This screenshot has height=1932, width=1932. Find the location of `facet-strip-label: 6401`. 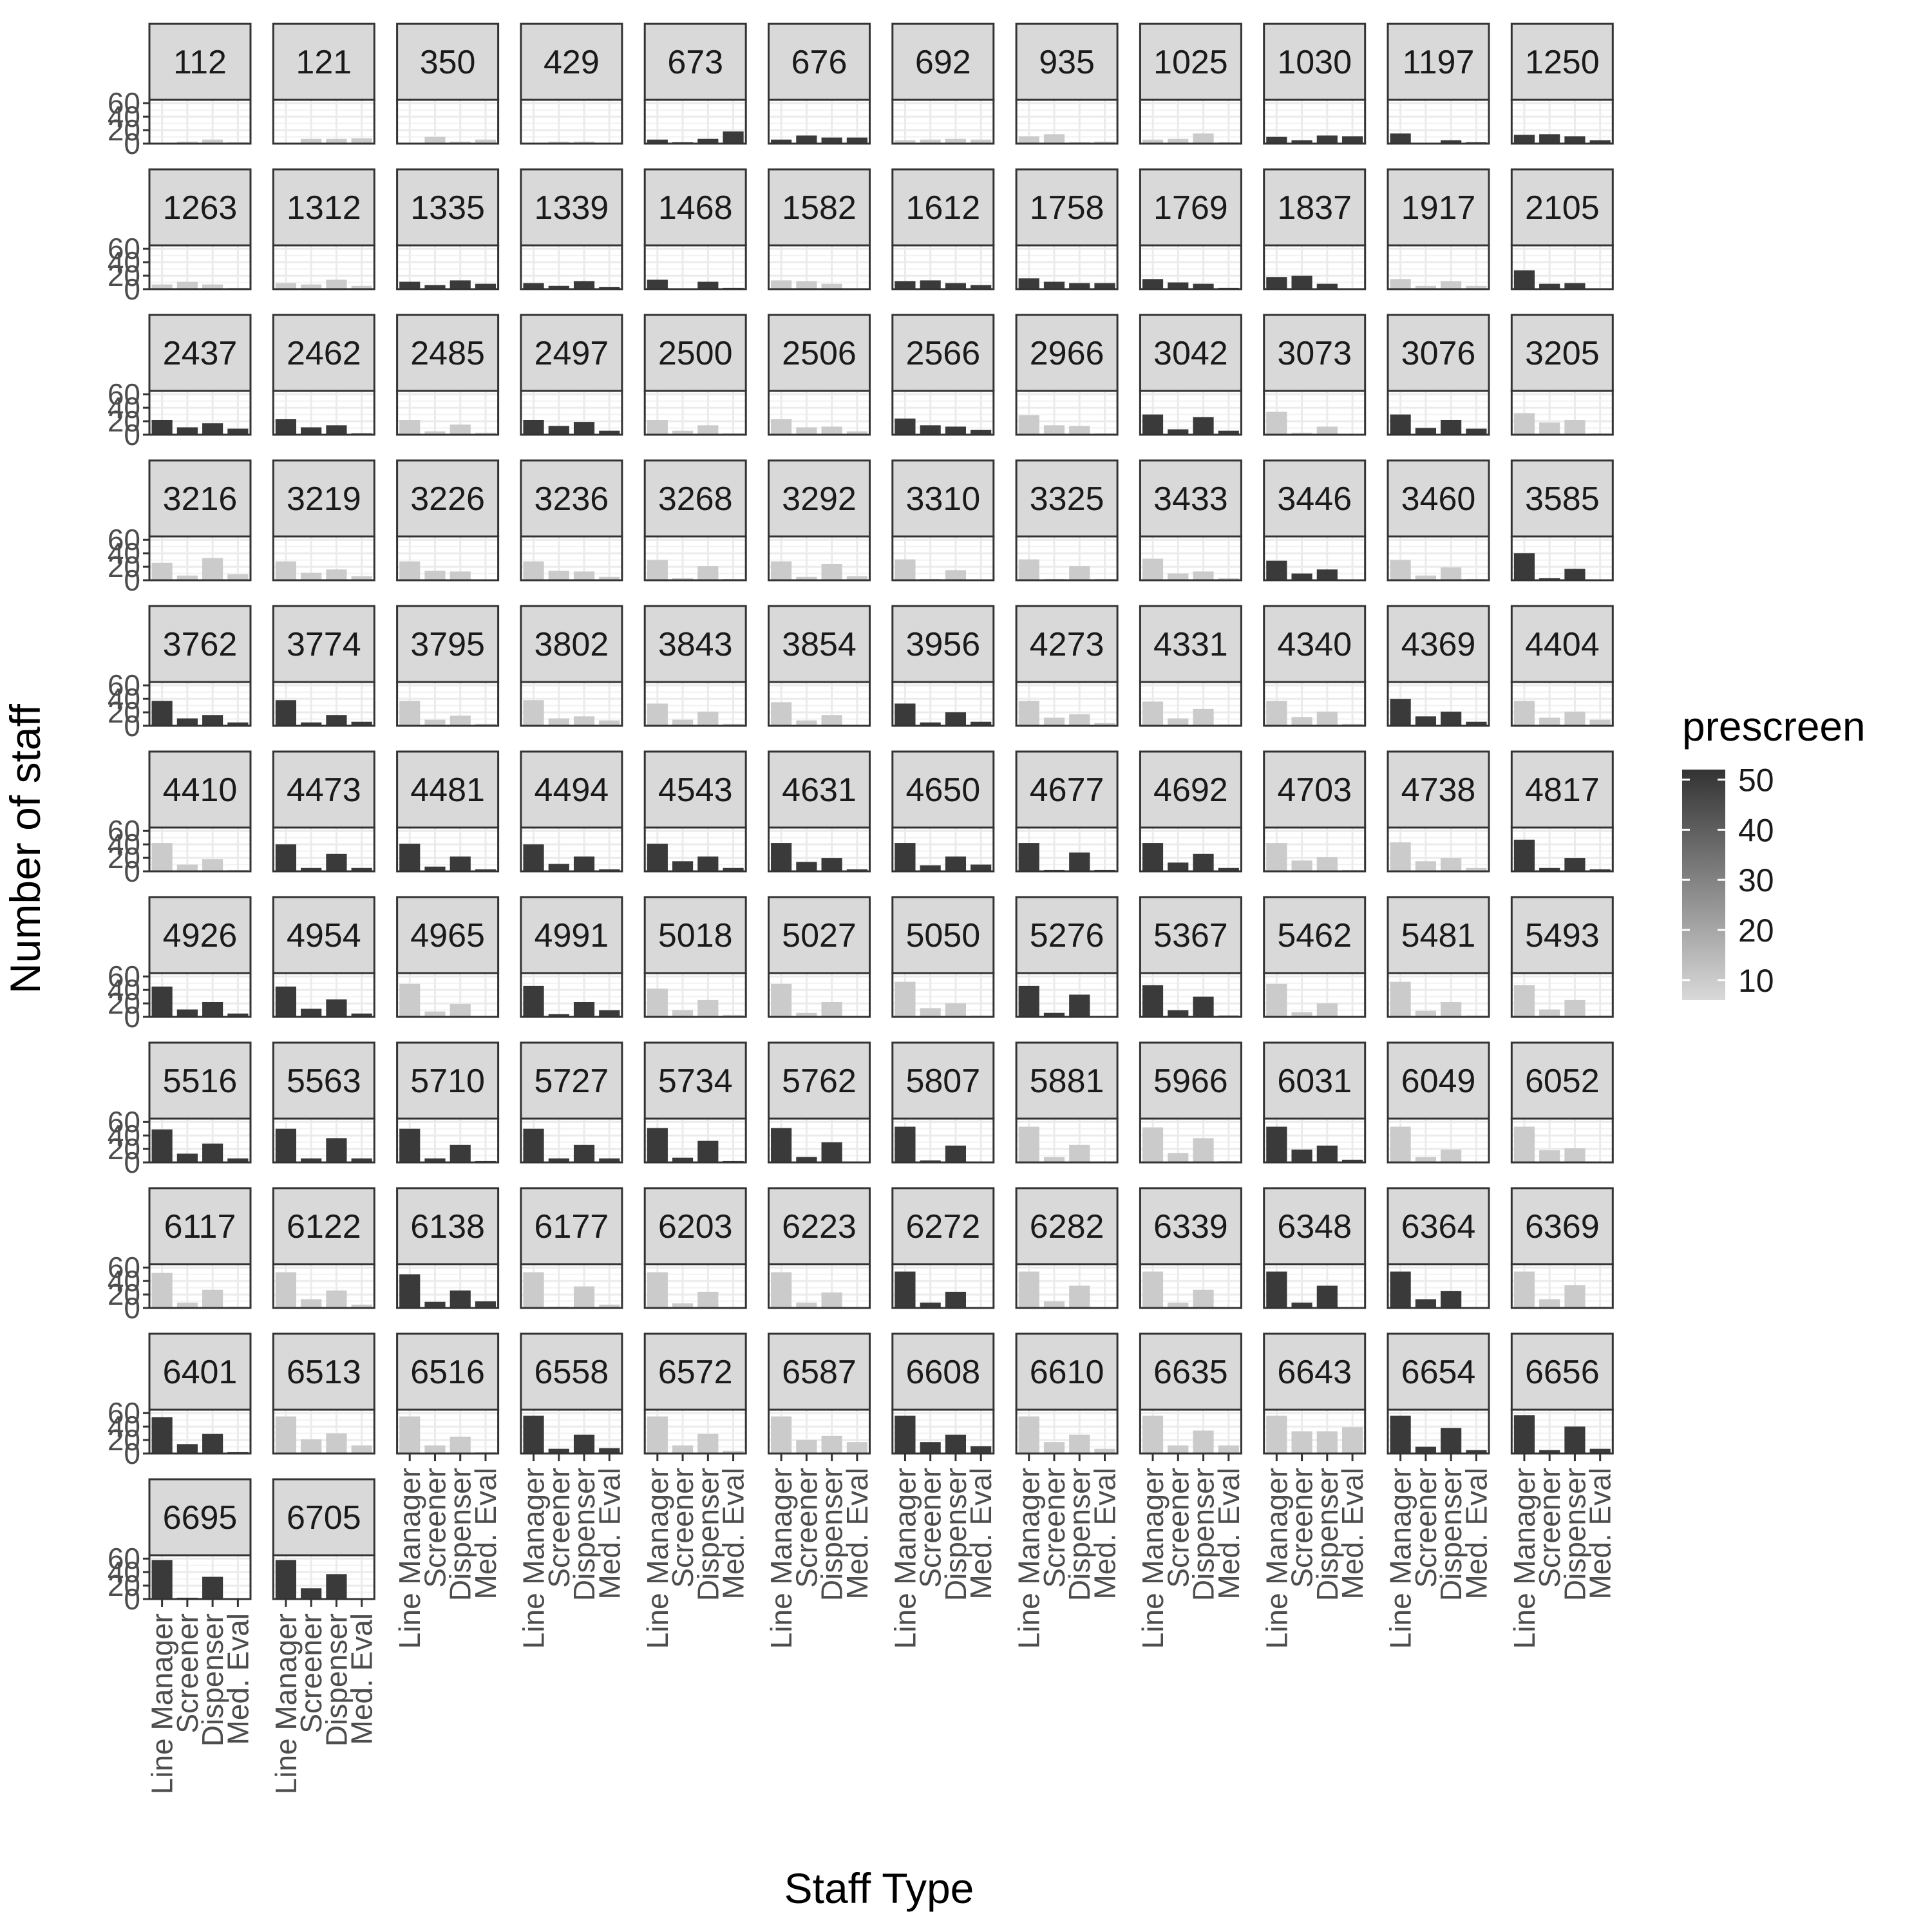

facet-strip-label: 6401 is located at coordinates (200, 1372).